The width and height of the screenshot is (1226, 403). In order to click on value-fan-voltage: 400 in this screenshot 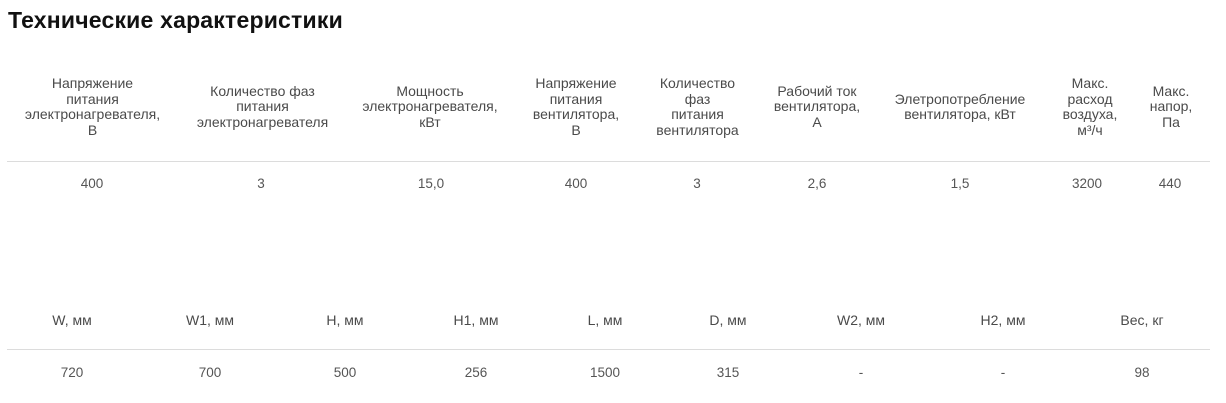, I will do `click(576, 183)`.